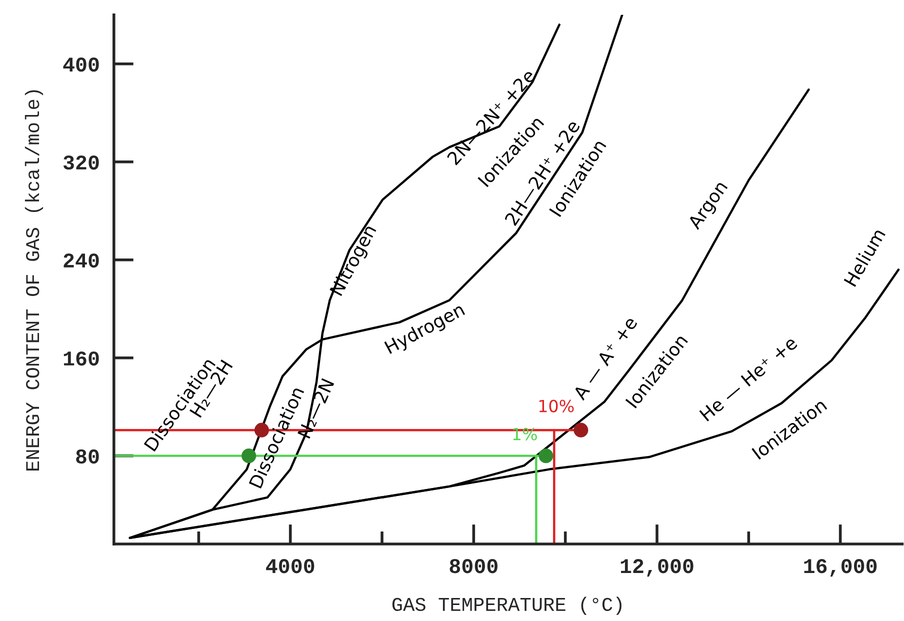 The width and height of the screenshot is (904, 621). Describe the element at coordinates (507, 605) in the screenshot. I see `x-axis-title: GAS TEMPERATURE (°C)` at that location.